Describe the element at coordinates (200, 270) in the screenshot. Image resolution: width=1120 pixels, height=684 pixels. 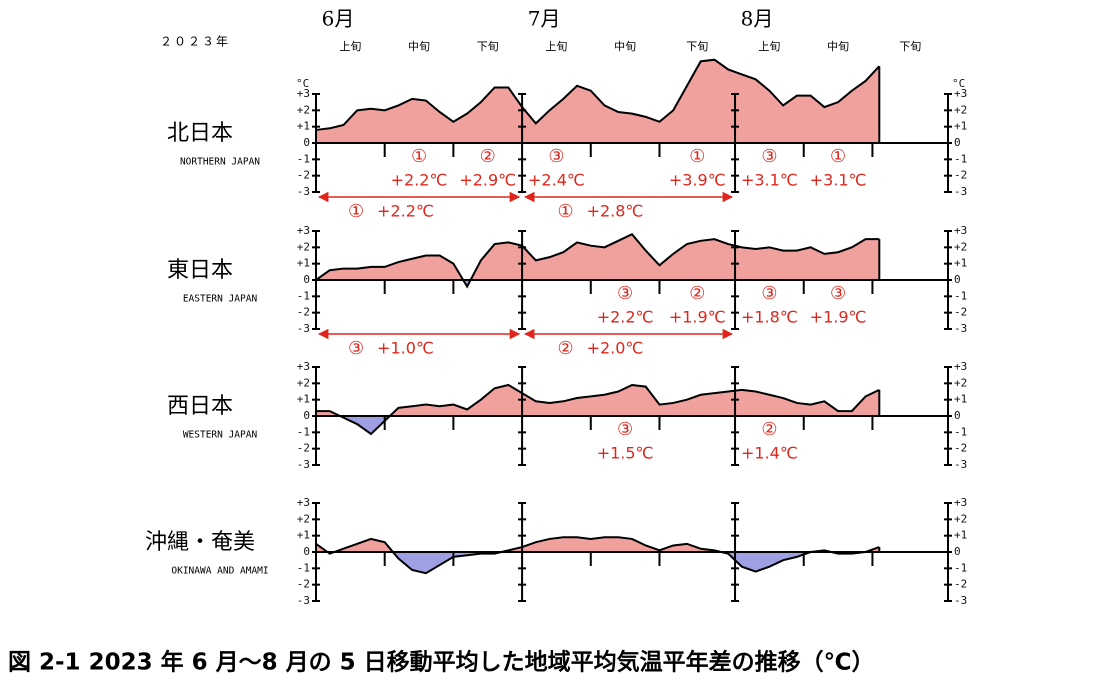
I see `region-name: 東日本` at that location.